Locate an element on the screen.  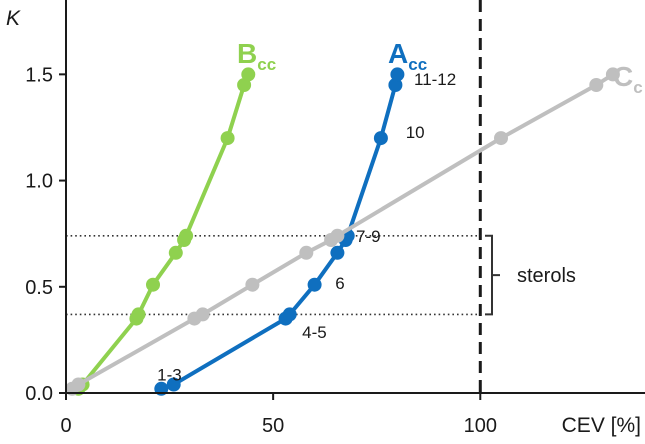
point-annotation-1: 4-5 is located at coordinates (314, 332).